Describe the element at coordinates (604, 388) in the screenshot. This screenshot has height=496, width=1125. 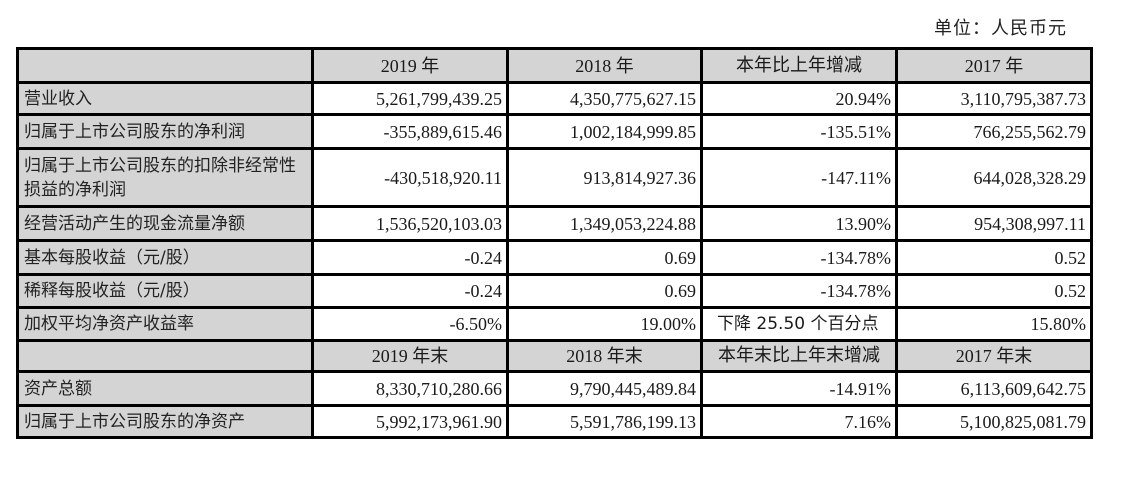
I see `cell-2018: 9,790,445,489.84` at that location.